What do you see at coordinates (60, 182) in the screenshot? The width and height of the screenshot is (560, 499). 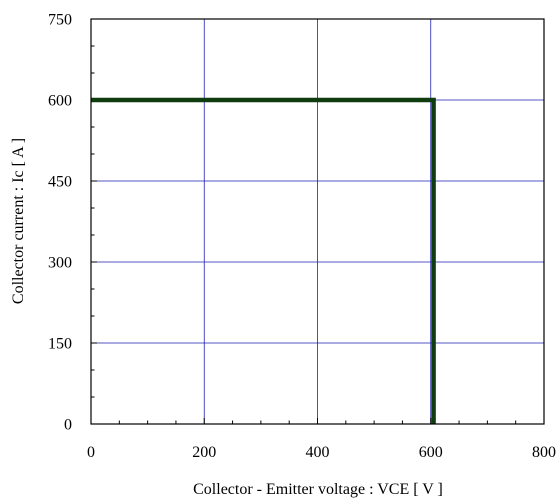 I see `y-tick-label: 450` at bounding box center [60, 182].